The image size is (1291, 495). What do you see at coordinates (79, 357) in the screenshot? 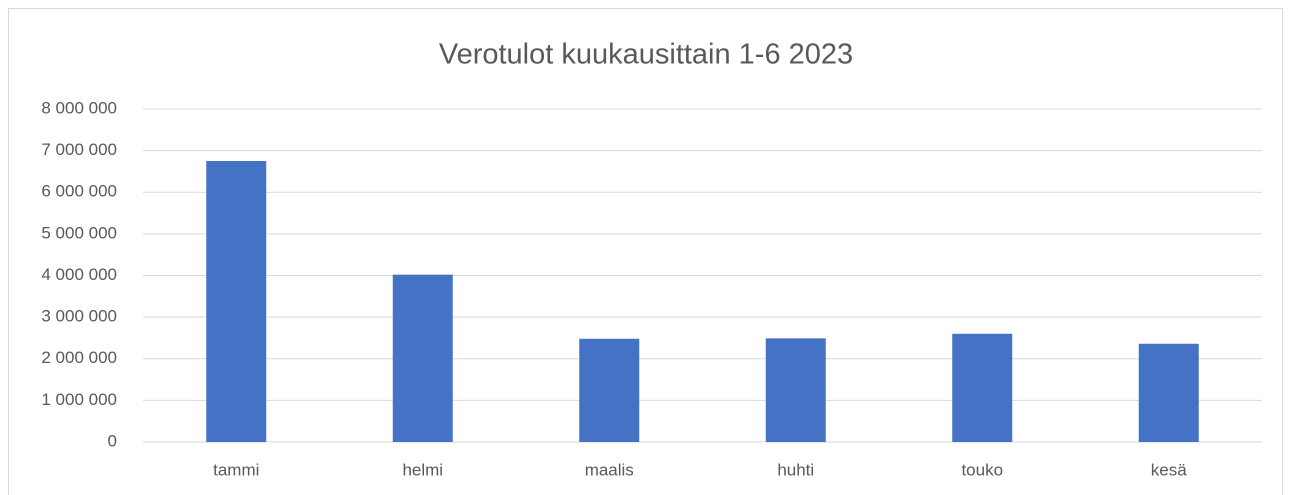
I see `y-tick-label: 2 000 000` at bounding box center [79, 357].